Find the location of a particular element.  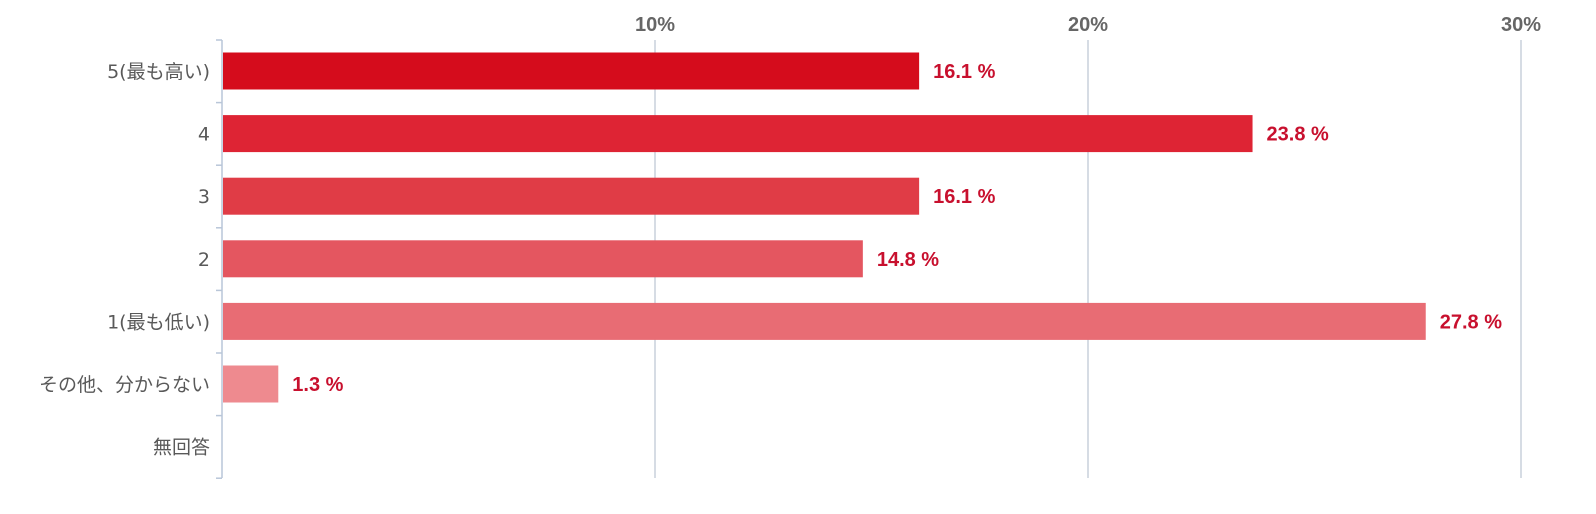

category-label-4: 1(最も低い) is located at coordinates (158, 322).